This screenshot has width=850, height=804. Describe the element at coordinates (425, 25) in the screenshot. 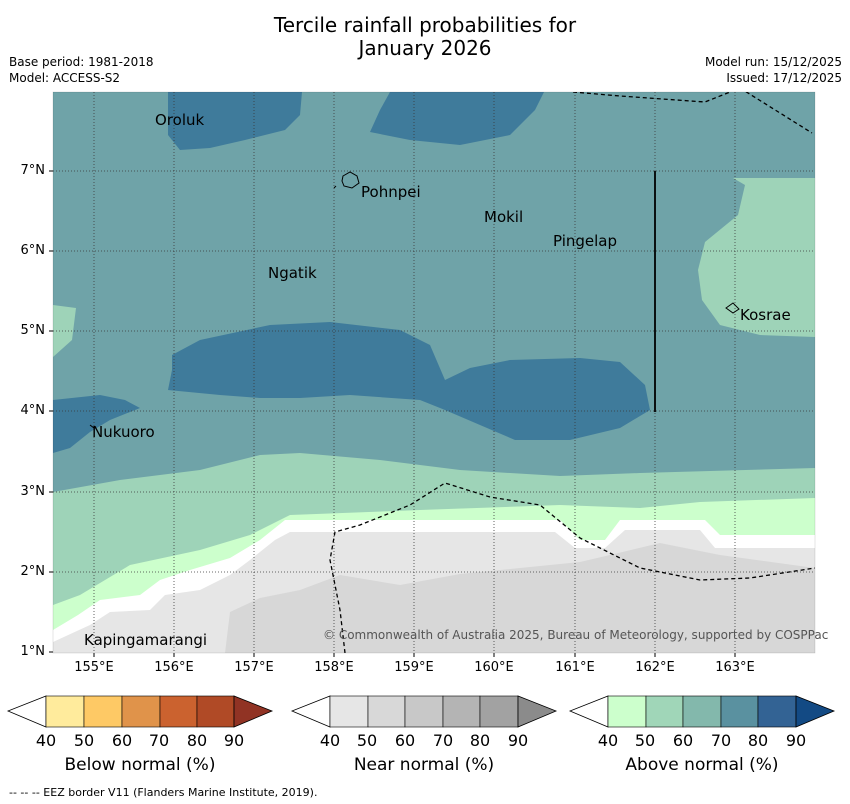

I see `title-line-1: Tercile rainfall probabilities for` at that location.